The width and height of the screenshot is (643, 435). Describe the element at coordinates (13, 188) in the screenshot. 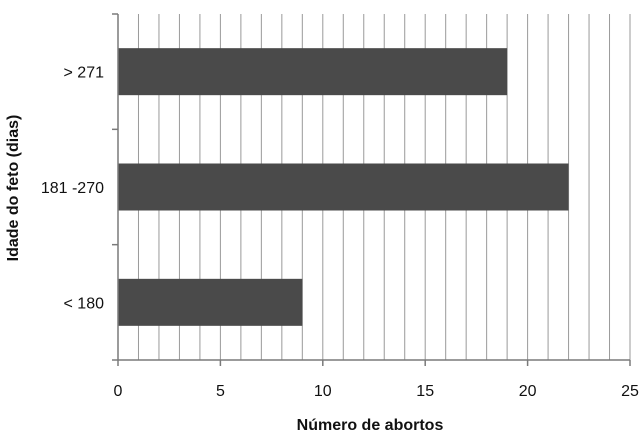

I see `y-axis-title: Idade do feto (dias)` at that location.